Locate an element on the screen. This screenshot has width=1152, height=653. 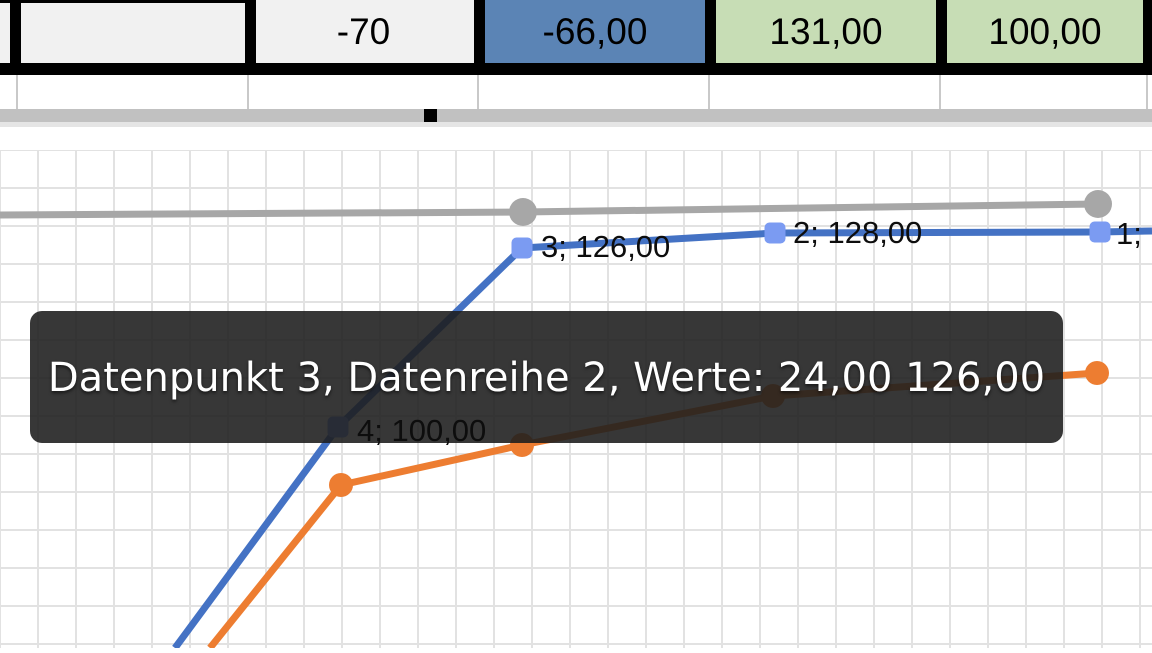
cell-bottom-border is located at coordinates (576, 69).